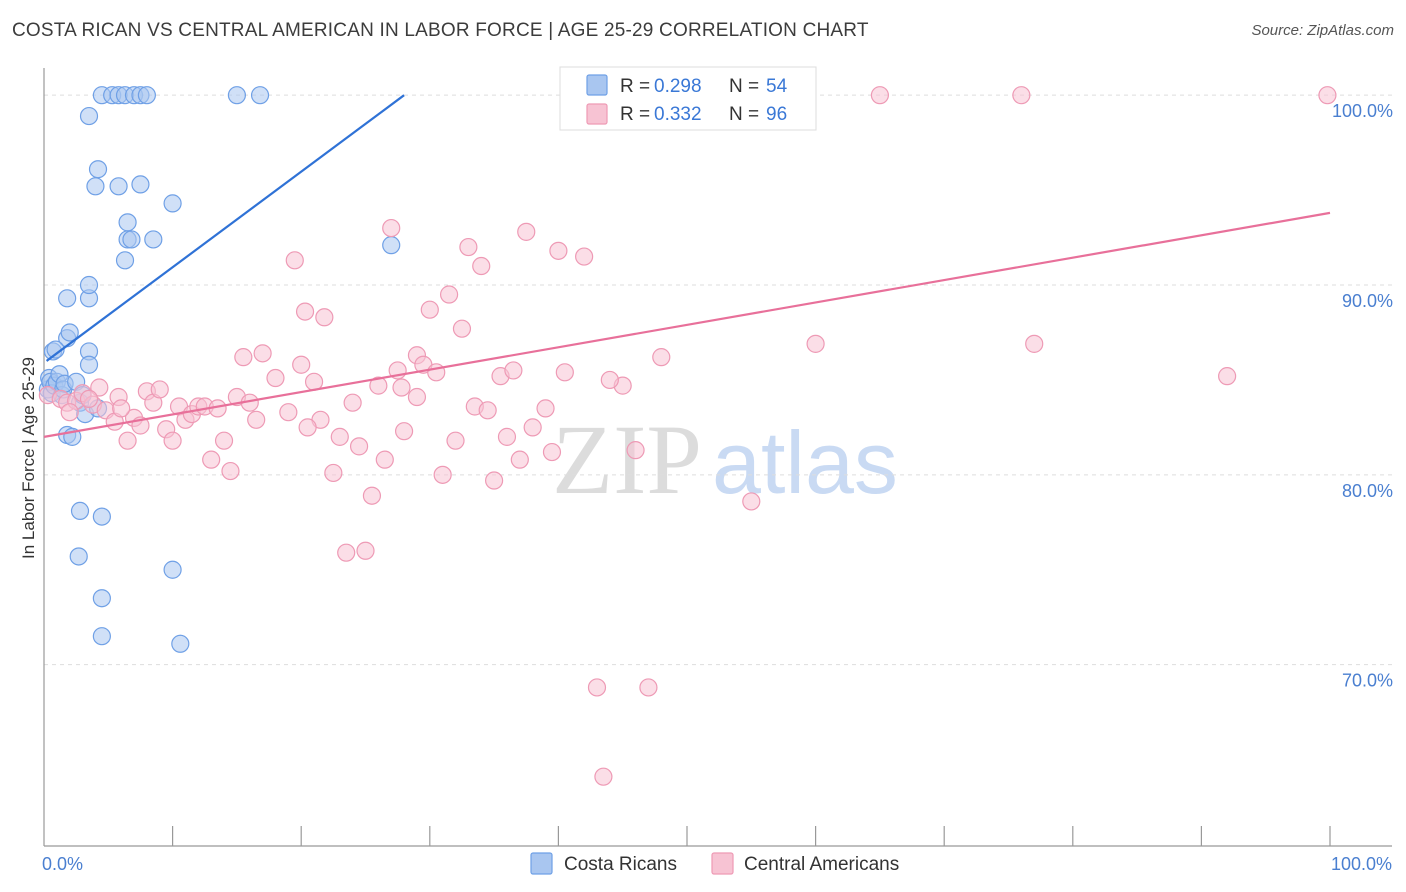 This screenshot has width=1406, height=892. What do you see at coordinates (744, 114) in the screenshot?
I see `legend-n-label-2: N =` at bounding box center [744, 114].